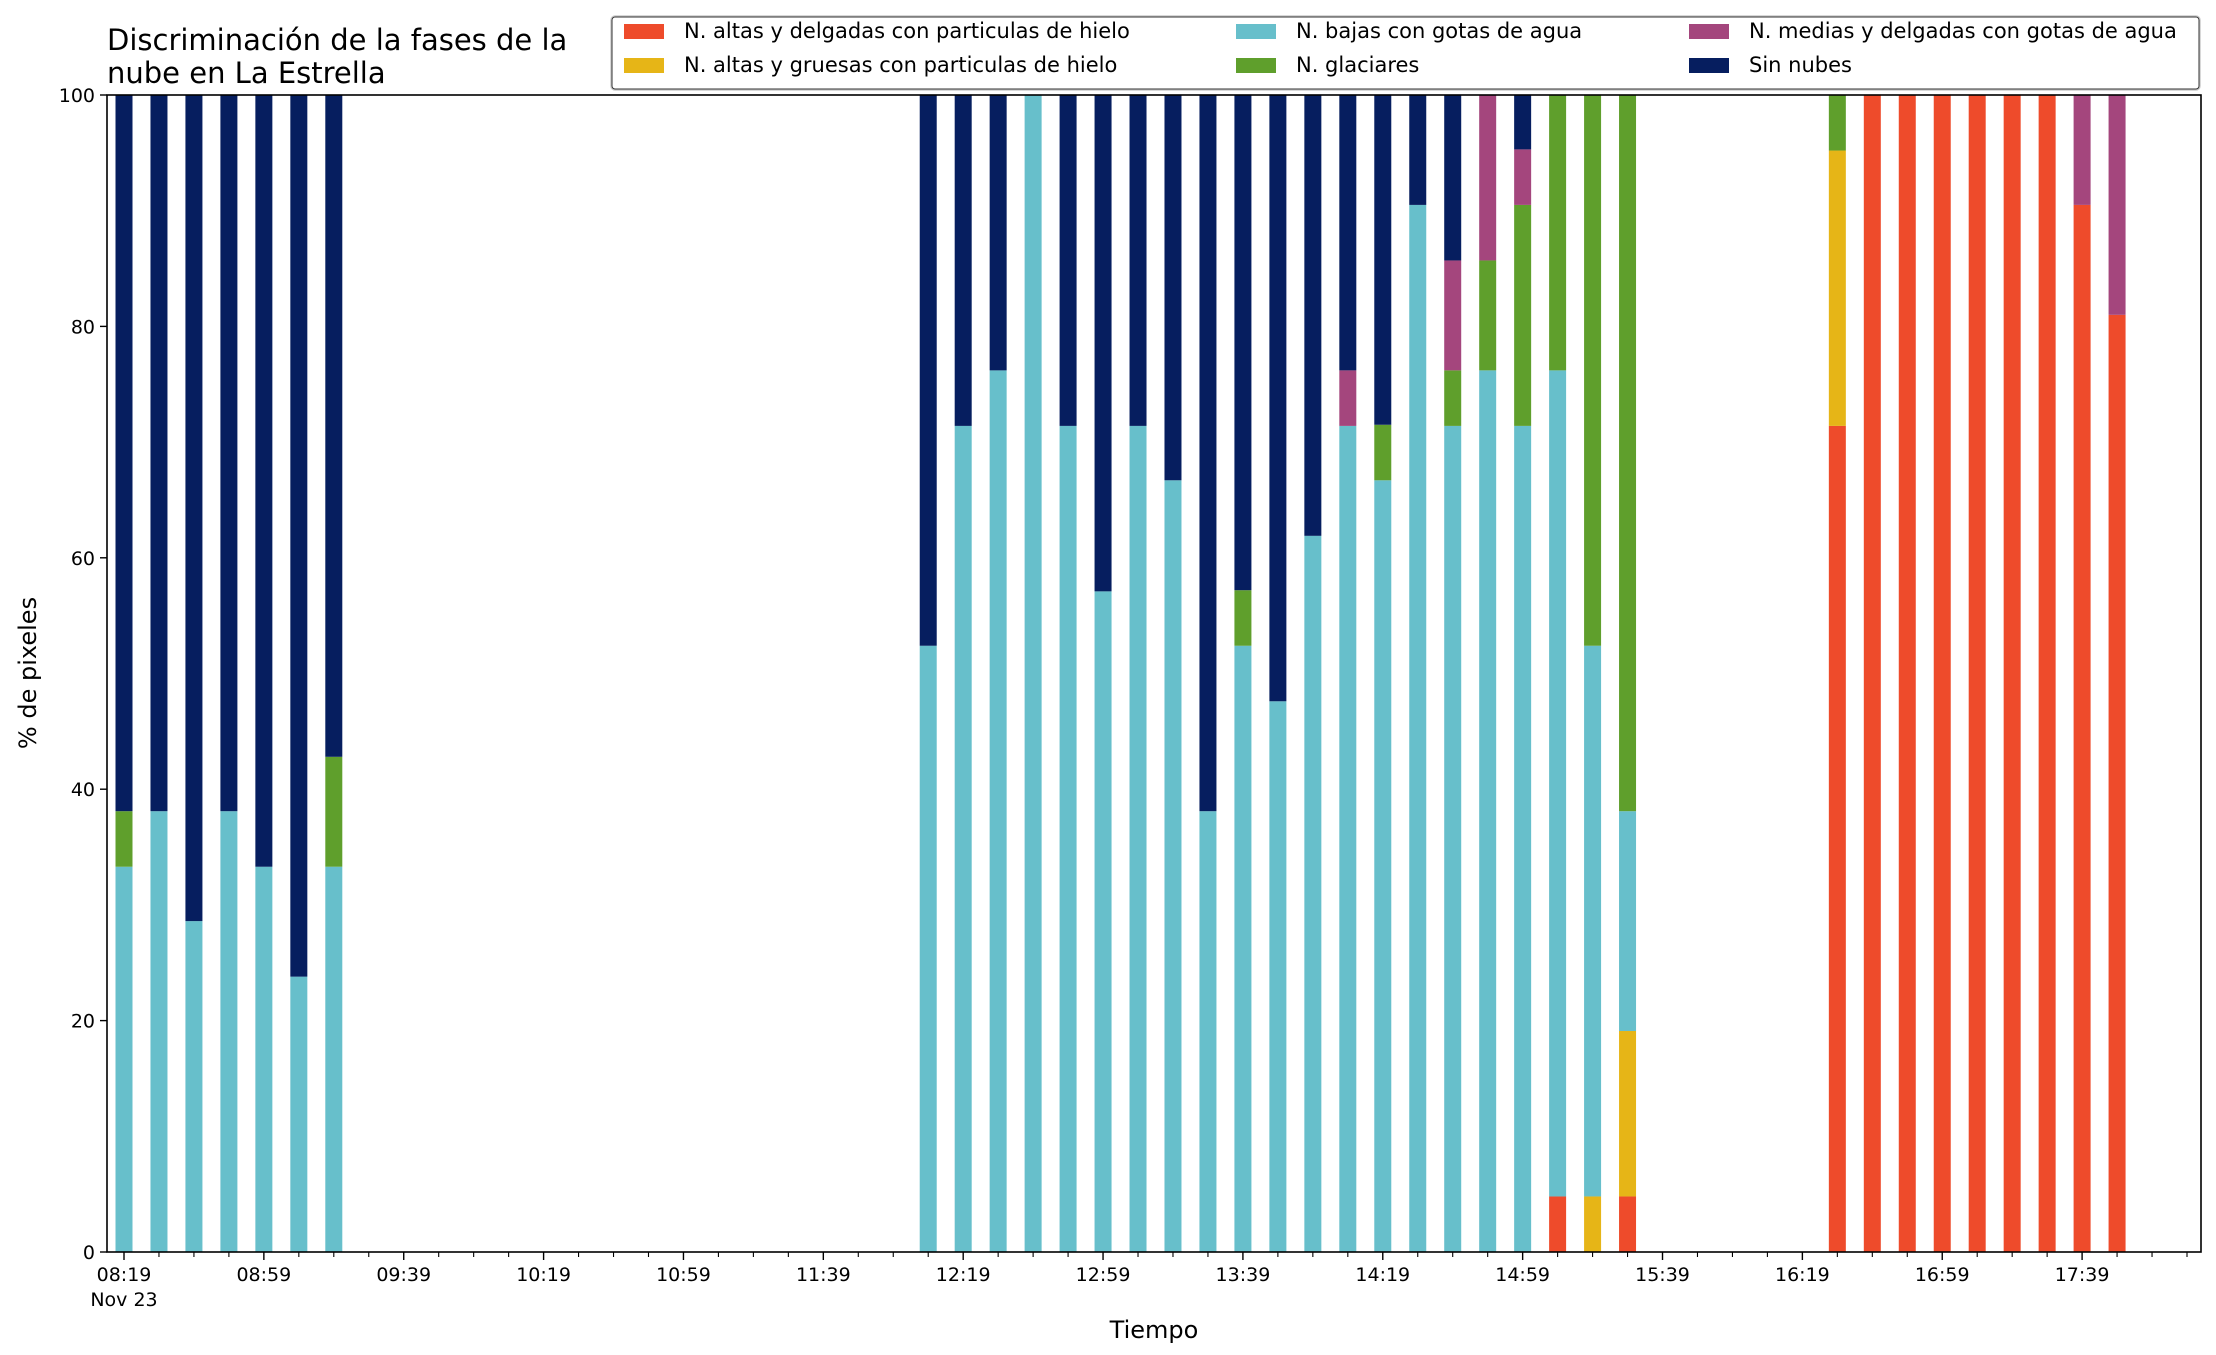 The image size is (2216, 1355). What do you see at coordinates (1243, 1275) in the screenshot?
I see `x-tick-label-8: 13:39` at bounding box center [1243, 1275].